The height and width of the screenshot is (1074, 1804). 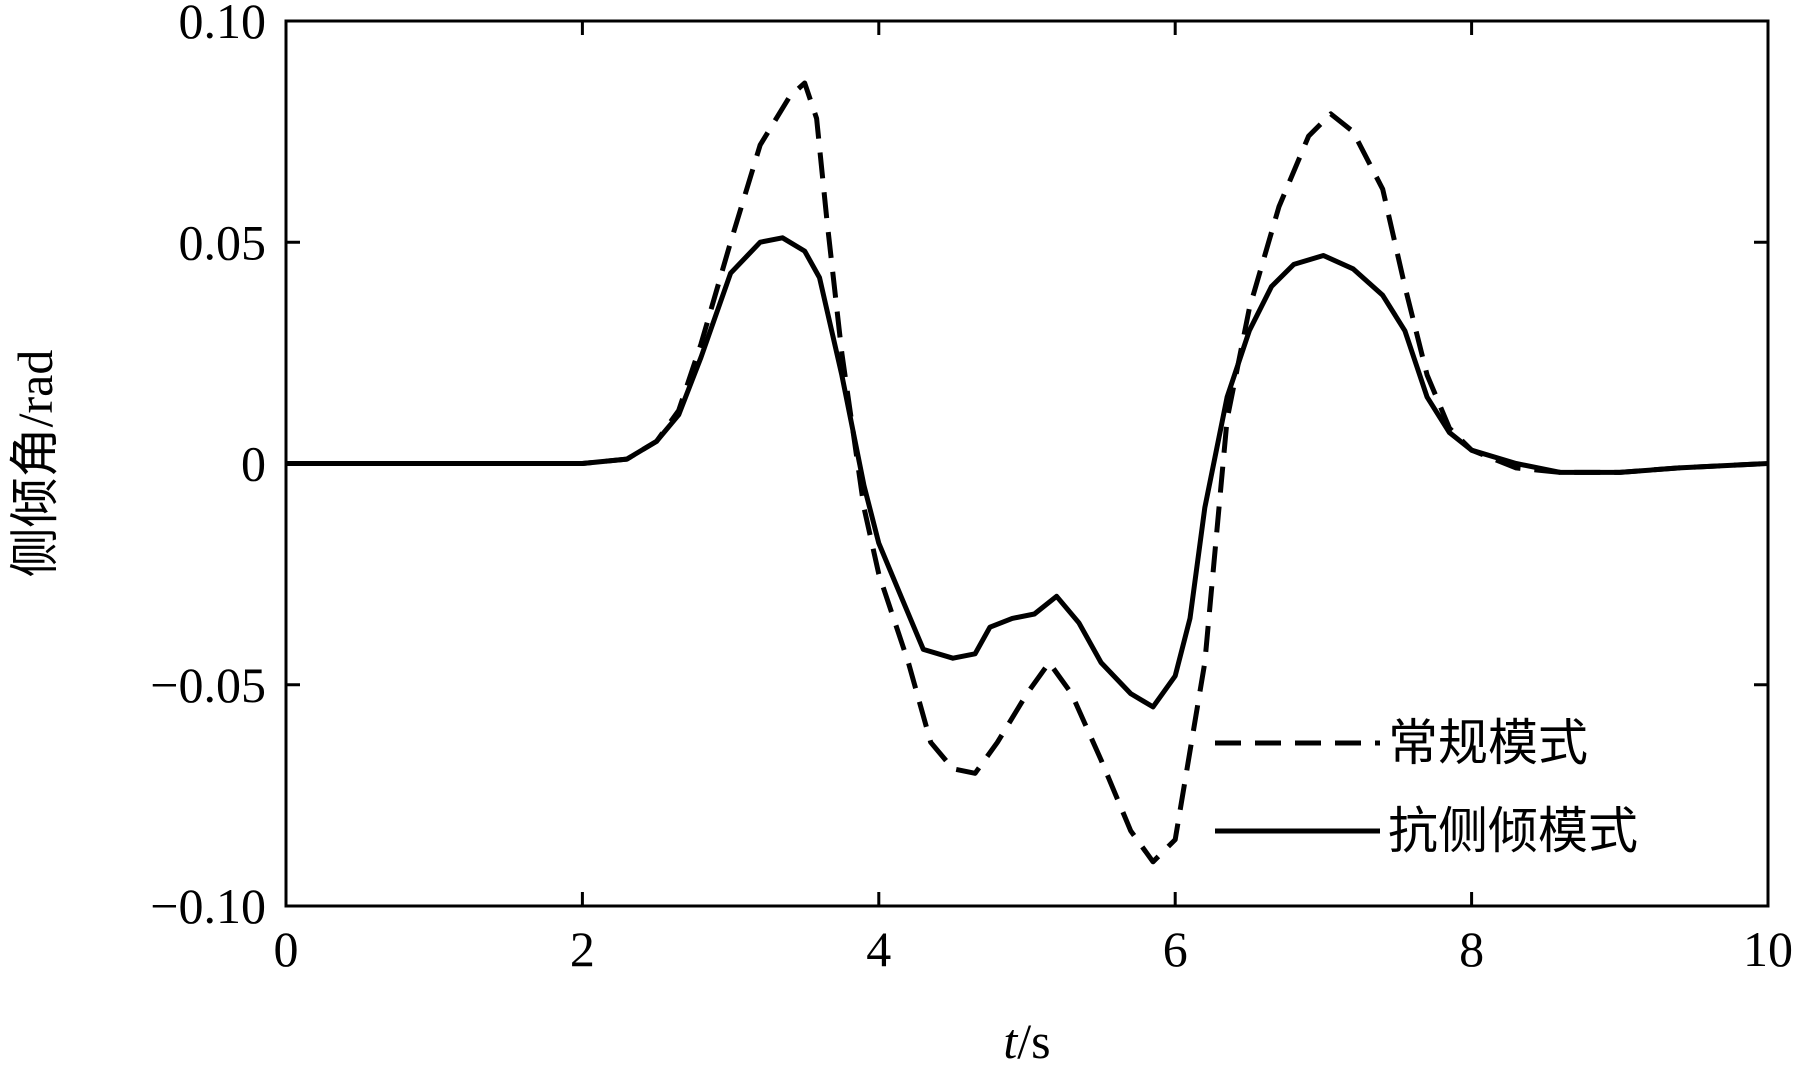 I want to click on x-tick-label: 10, so click(x=1768, y=949).